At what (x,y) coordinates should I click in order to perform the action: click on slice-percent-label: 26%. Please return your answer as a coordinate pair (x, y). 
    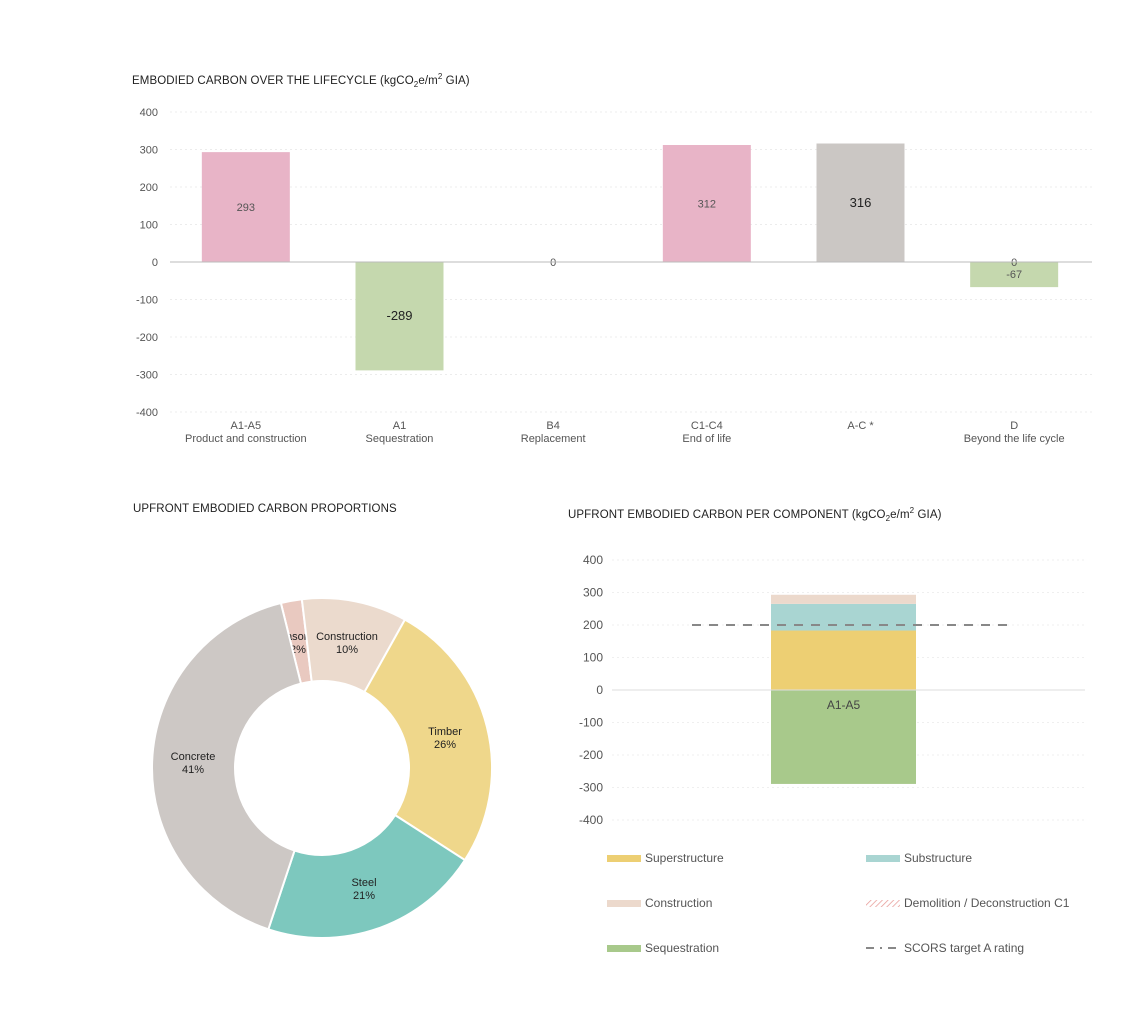
    Looking at the image, I should click on (445, 745).